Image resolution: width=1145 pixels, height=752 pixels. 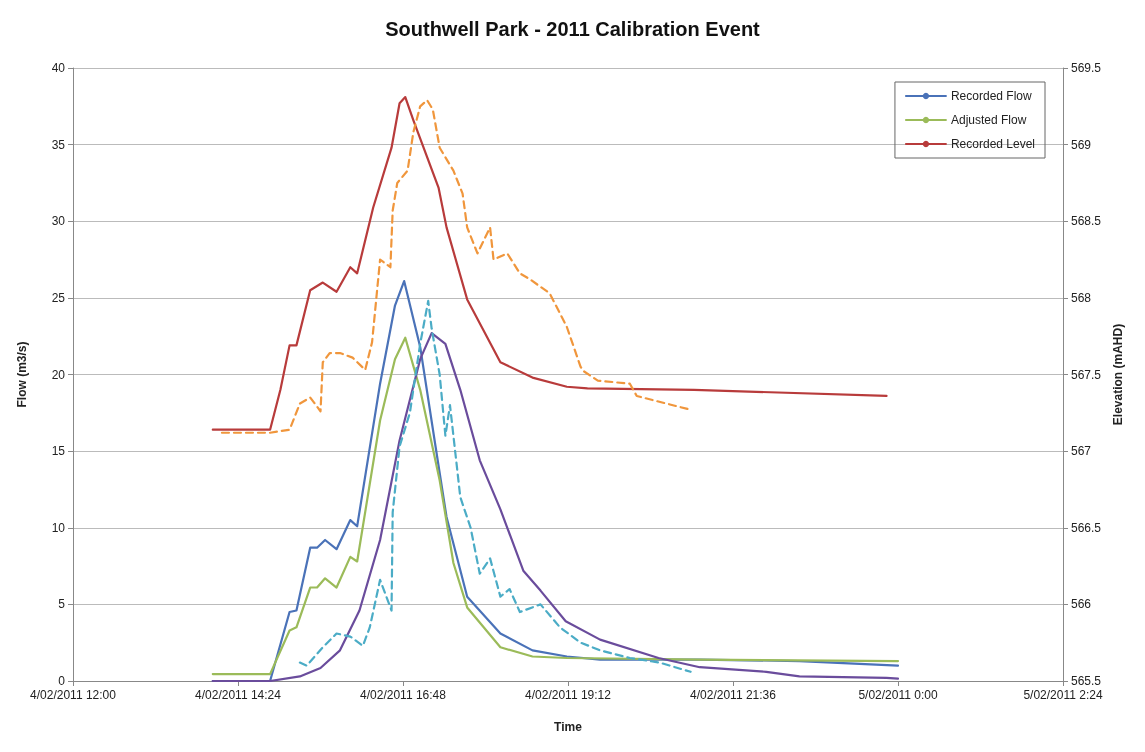 I want to click on y-tick-label: 0, so click(x=62, y=681).